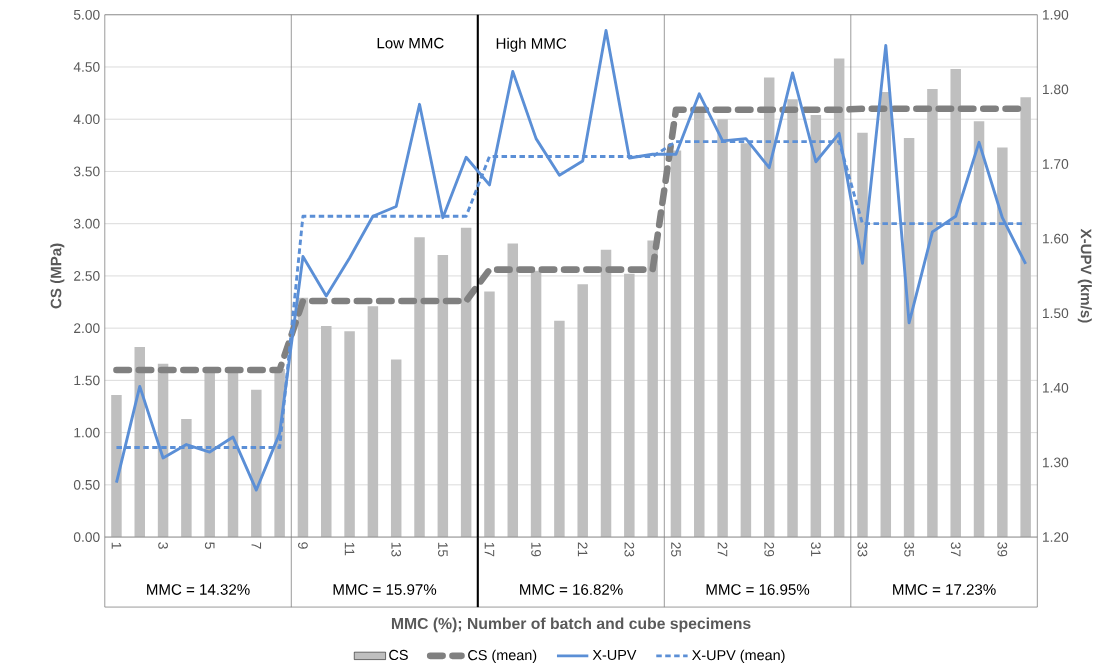 This screenshot has height=669, width=1116. I want to click on text: MMC = 15.97%, so click(385, 589).